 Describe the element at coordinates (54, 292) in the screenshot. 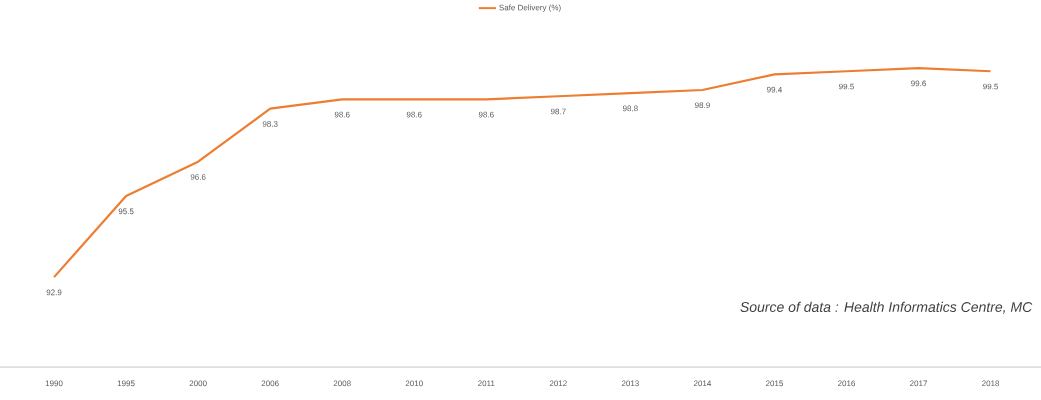

I see `data-label: 92.9` at that location.